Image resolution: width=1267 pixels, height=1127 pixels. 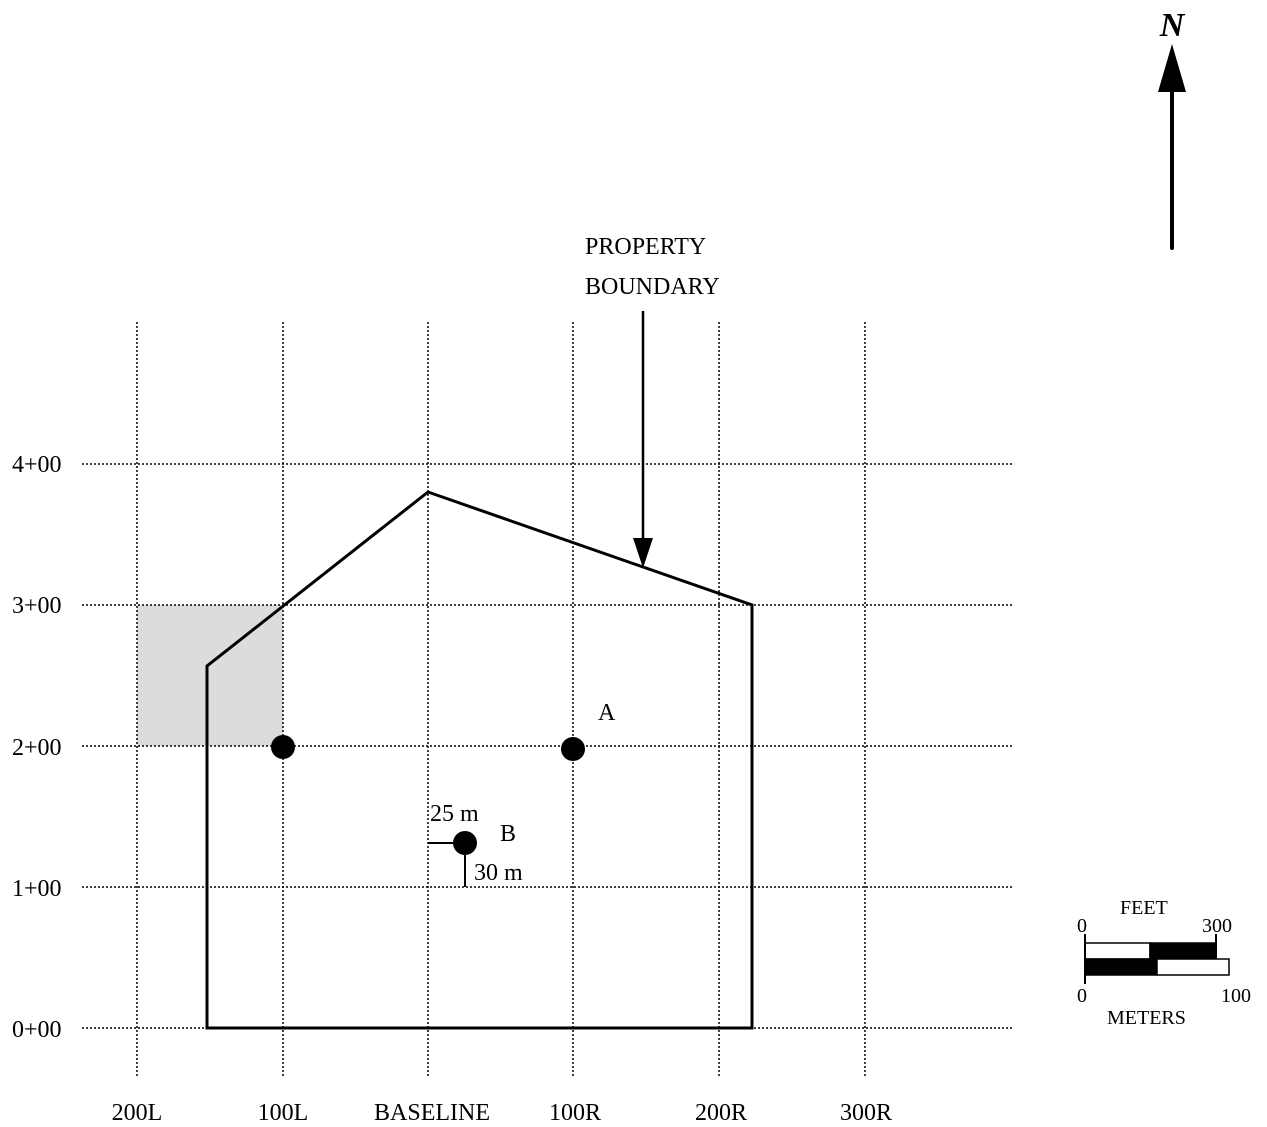 What do you see at coordinates (1236, 996) in the screenshot?
I see `scale-meters-max: 100` at bounding box center [1236, 996].